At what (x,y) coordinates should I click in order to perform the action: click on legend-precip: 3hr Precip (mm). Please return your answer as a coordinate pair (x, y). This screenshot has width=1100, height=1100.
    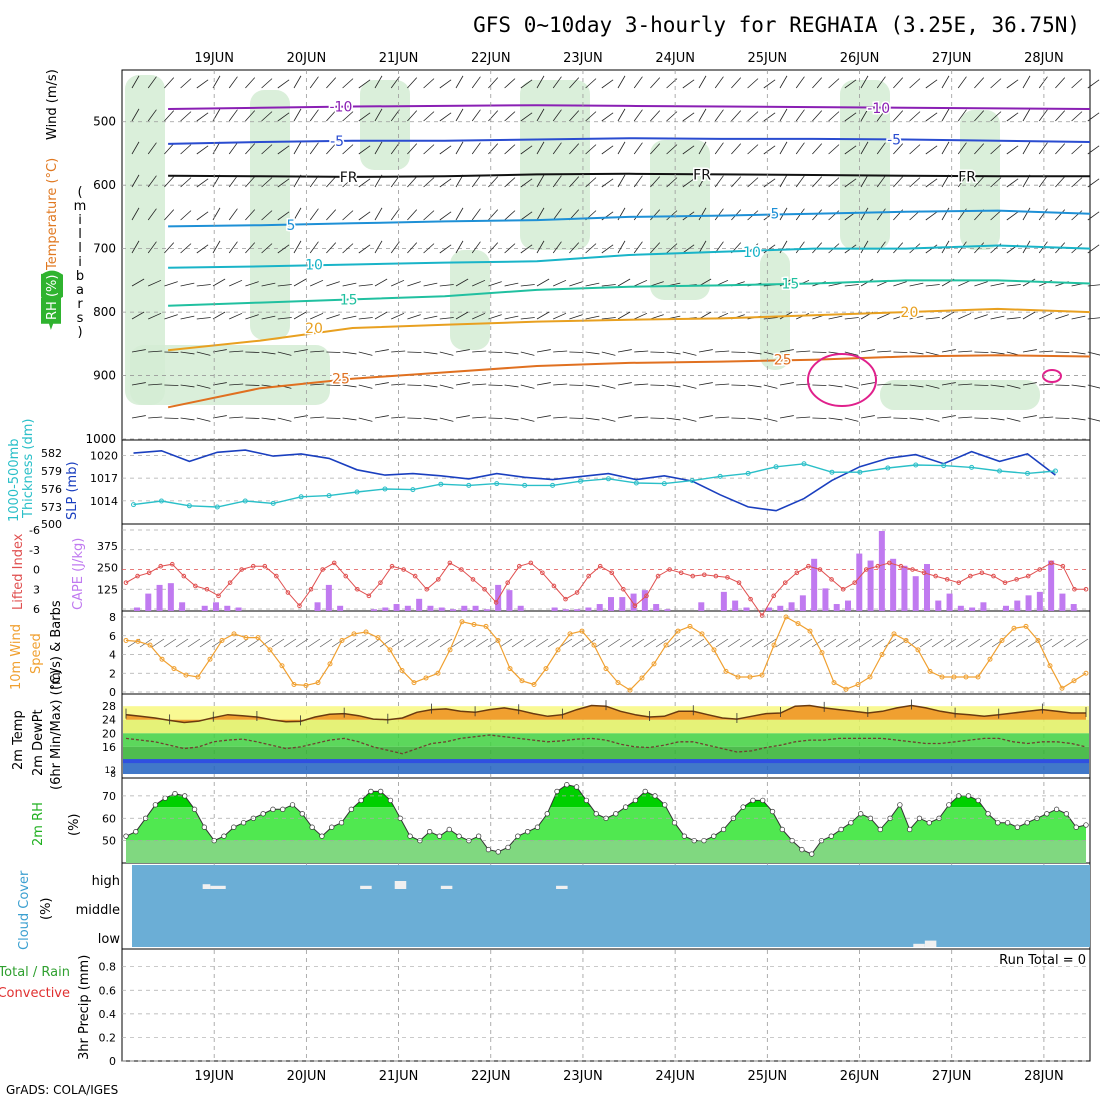
    Looking at the image, I should click on (84, 1007).